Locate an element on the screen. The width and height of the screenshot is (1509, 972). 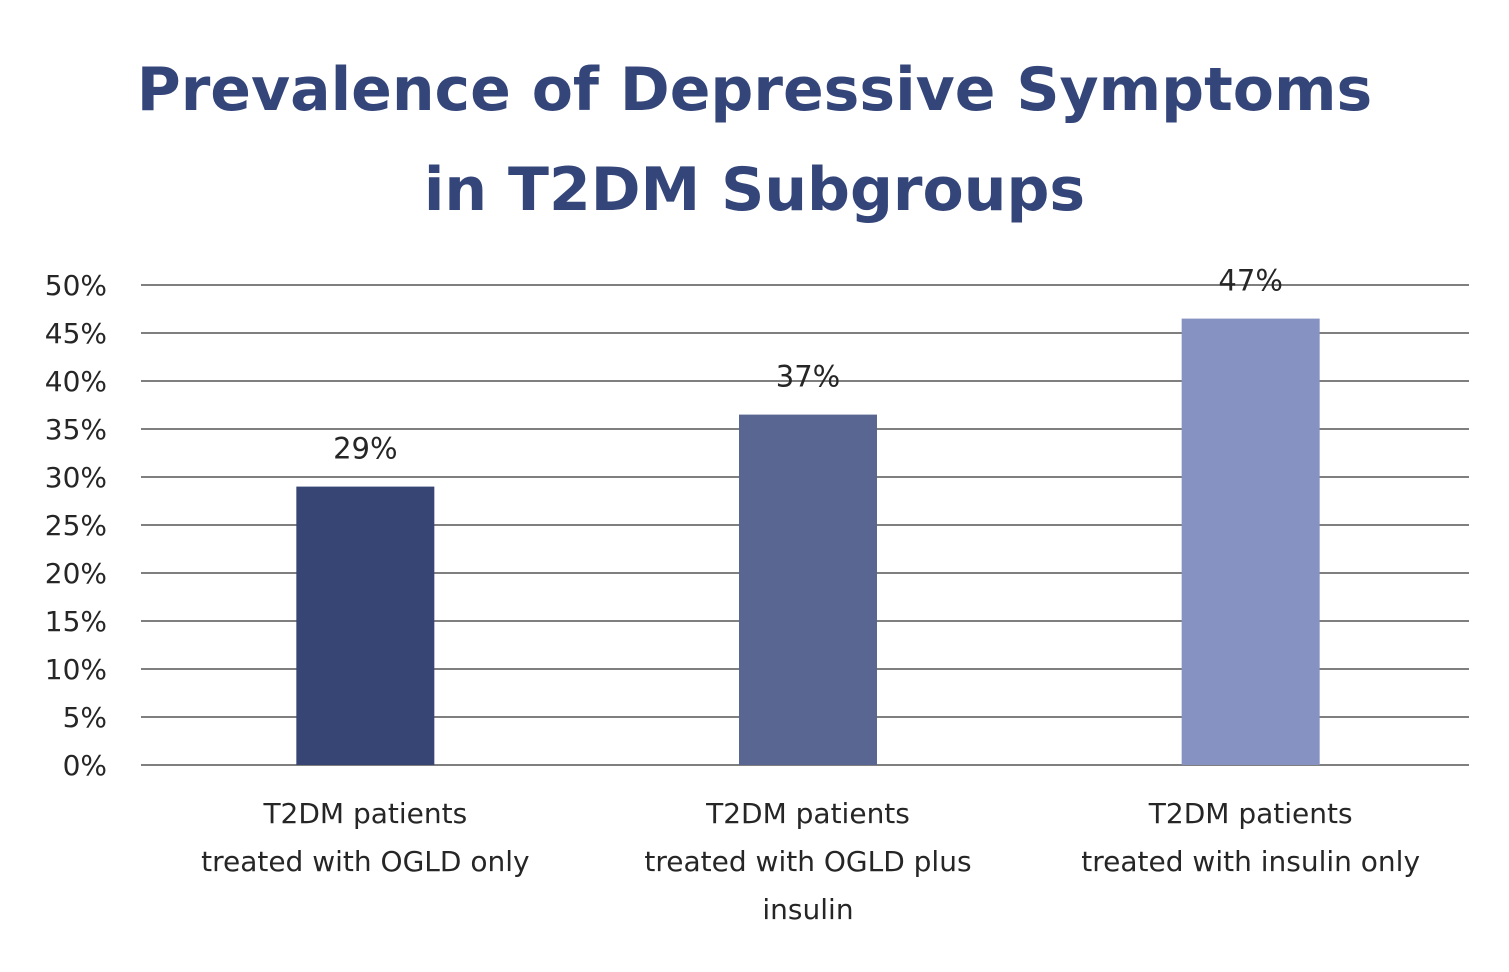
chart-title-line-1: Prevalence of Depressive Symptoms is located at coordinates (754, 90).